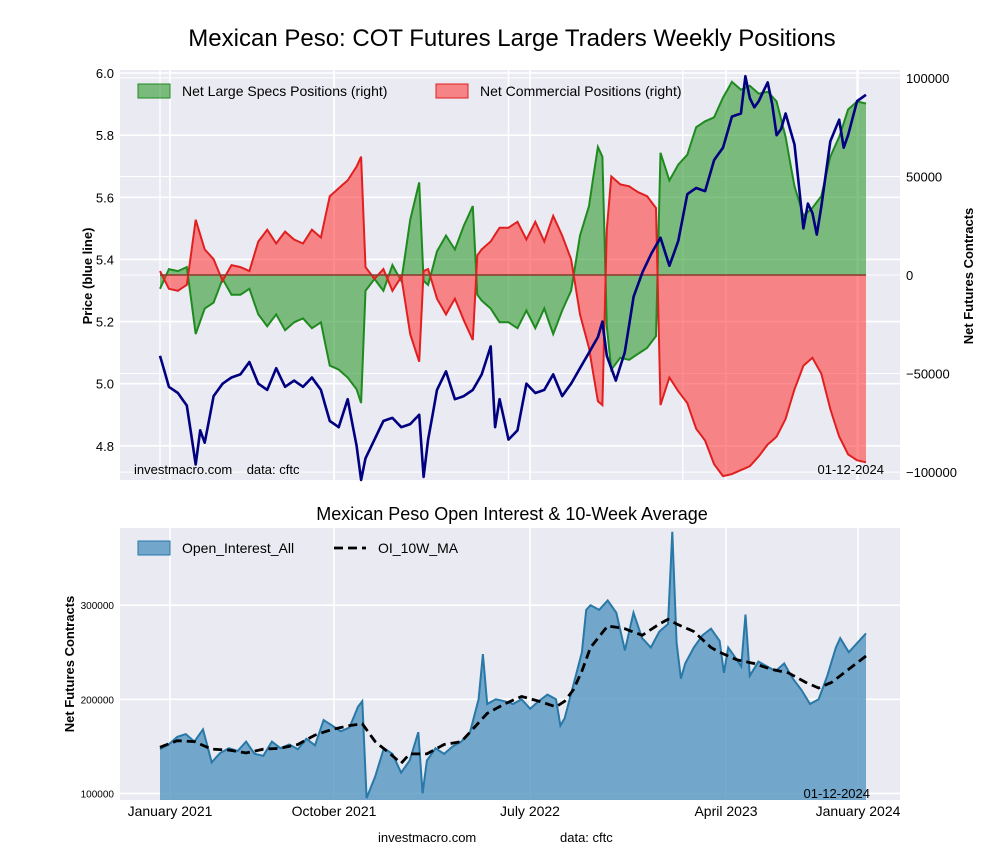 The height and width of the screenshot is (860, 1000). I want to click on left-axis-label: Price (blue line), so click(87, 276).